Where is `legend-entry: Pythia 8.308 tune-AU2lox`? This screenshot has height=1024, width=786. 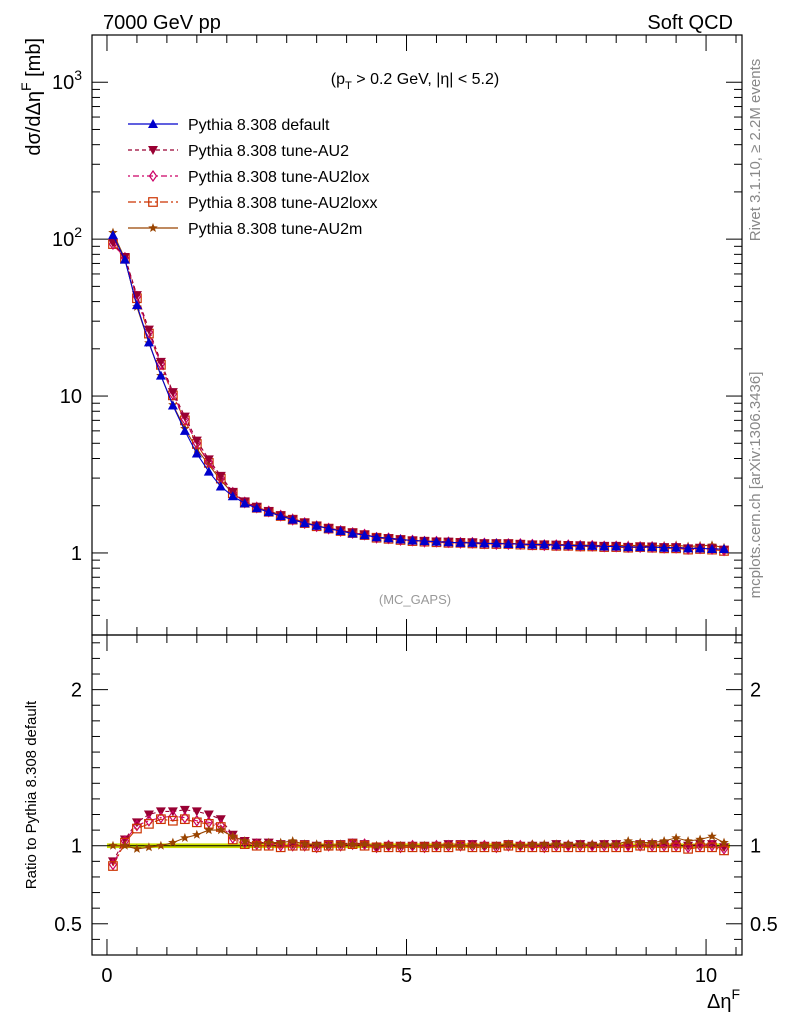
legend-entry: Pythia 8.308 tune-AU2lox is located at coordinates (278, 177).